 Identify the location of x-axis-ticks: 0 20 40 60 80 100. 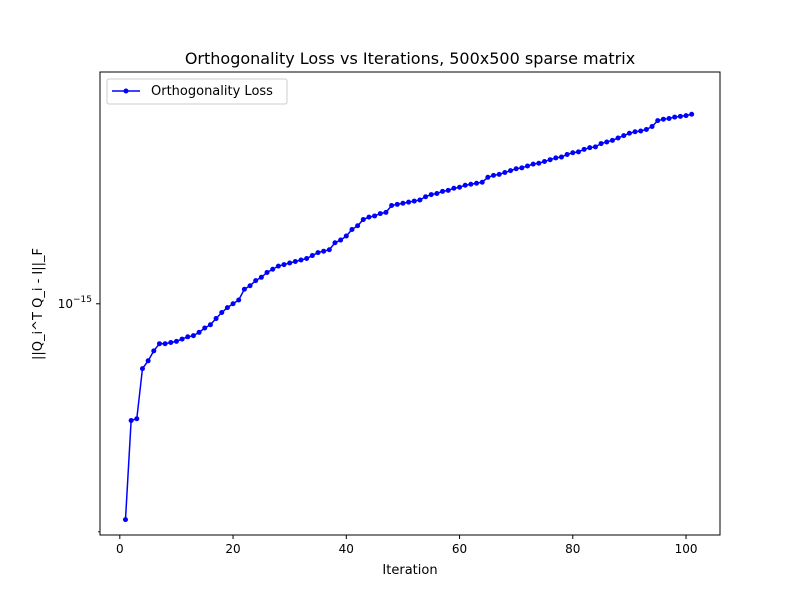
(406, 545).